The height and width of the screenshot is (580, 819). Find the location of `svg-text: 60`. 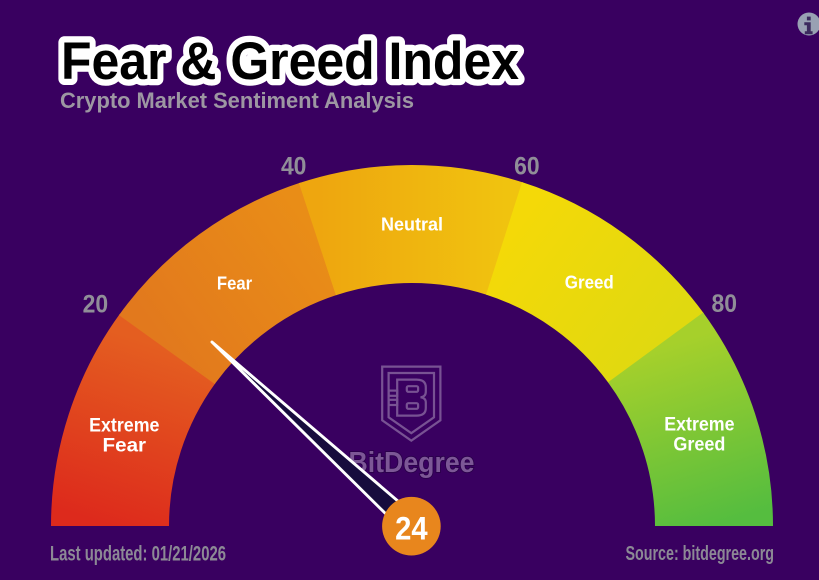

svg-text: 60 is located at coordinates (527, 166).